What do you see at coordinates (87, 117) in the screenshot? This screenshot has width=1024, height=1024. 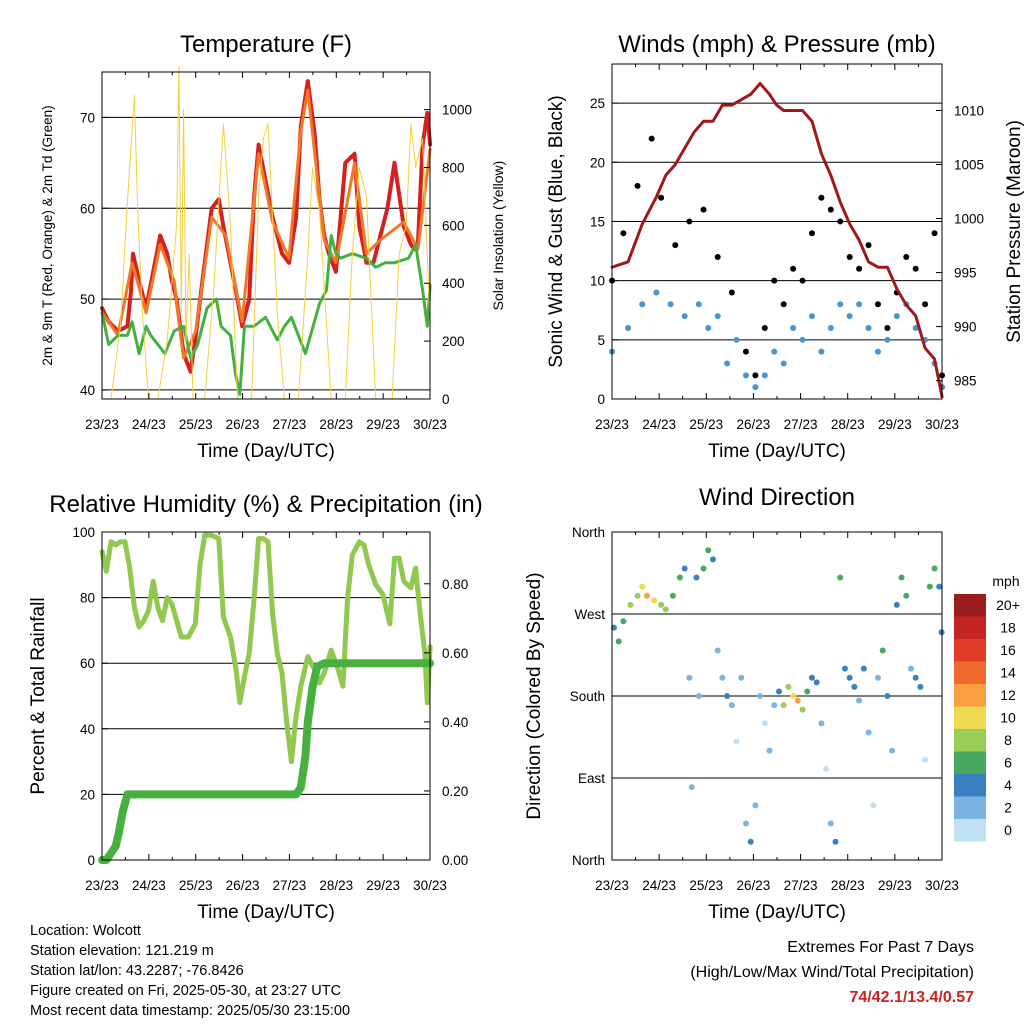 I see `y-tick-label: 70` at bounding box center [87, 117].